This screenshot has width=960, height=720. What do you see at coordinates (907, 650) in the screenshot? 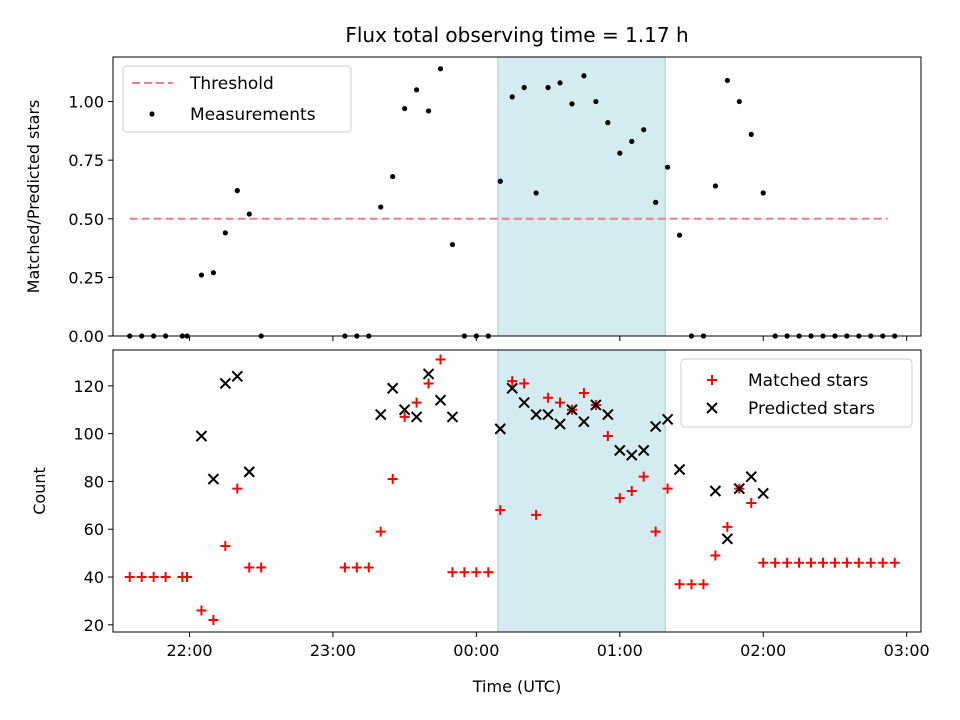
I see `x-tick-label: 03:00` at bounding box center [907, 650].